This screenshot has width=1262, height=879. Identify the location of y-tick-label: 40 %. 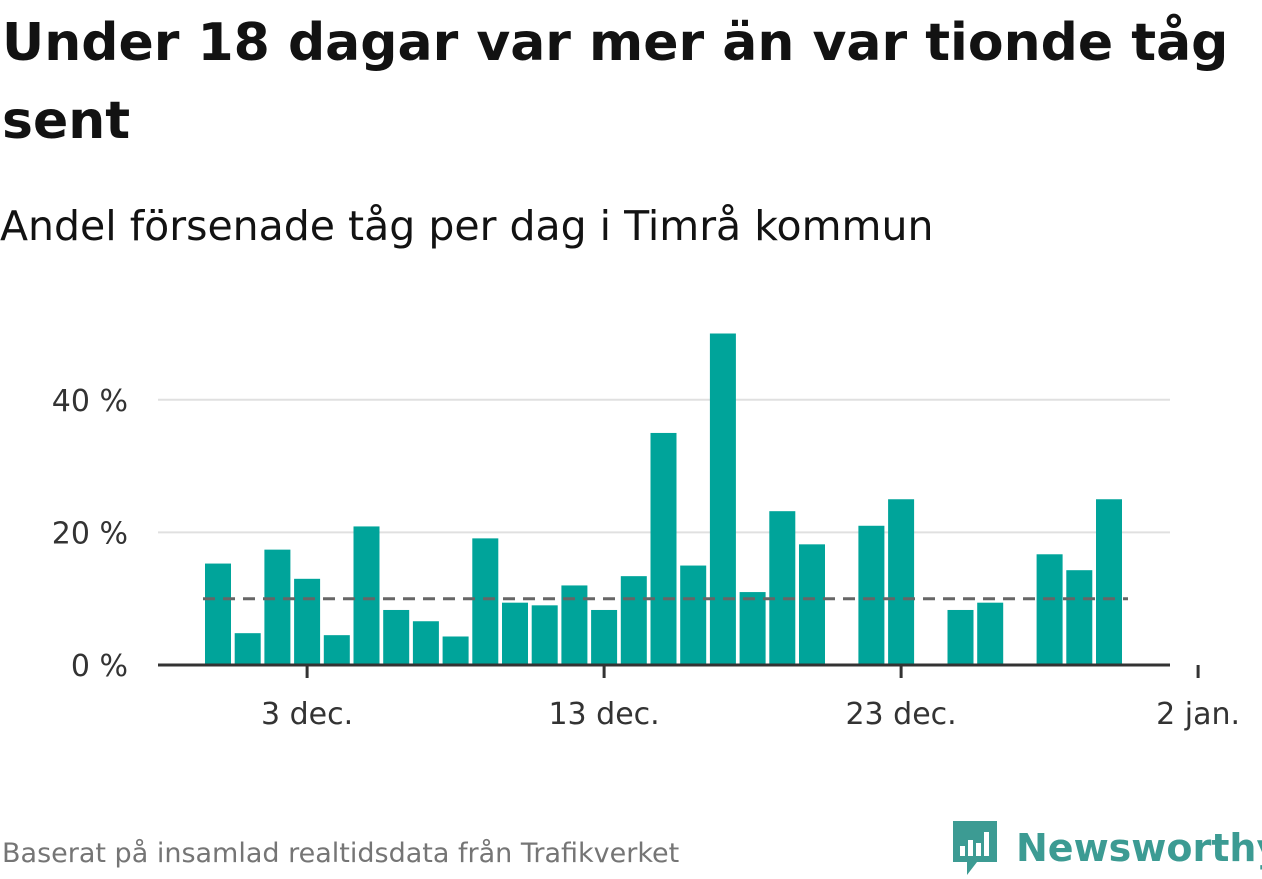
(90, 401).